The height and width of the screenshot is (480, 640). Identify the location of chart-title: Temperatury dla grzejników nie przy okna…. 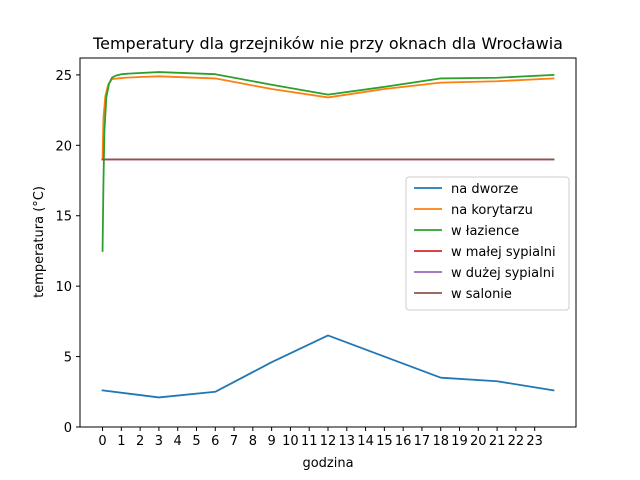
(327, 43).